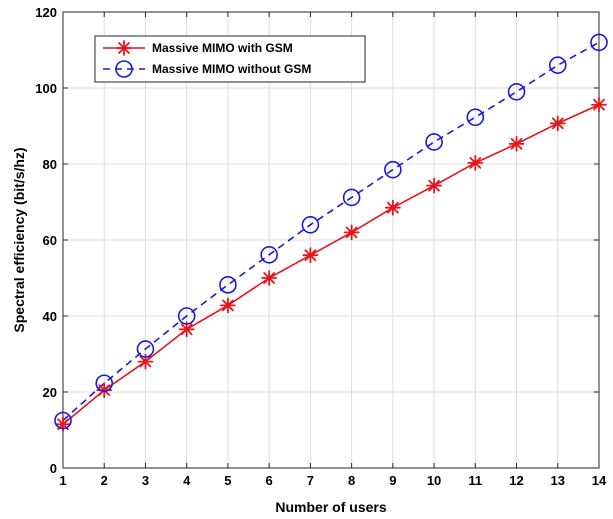 The image size is (613, 519). I want to click on y-tick-label: 40, so click(50, 316).